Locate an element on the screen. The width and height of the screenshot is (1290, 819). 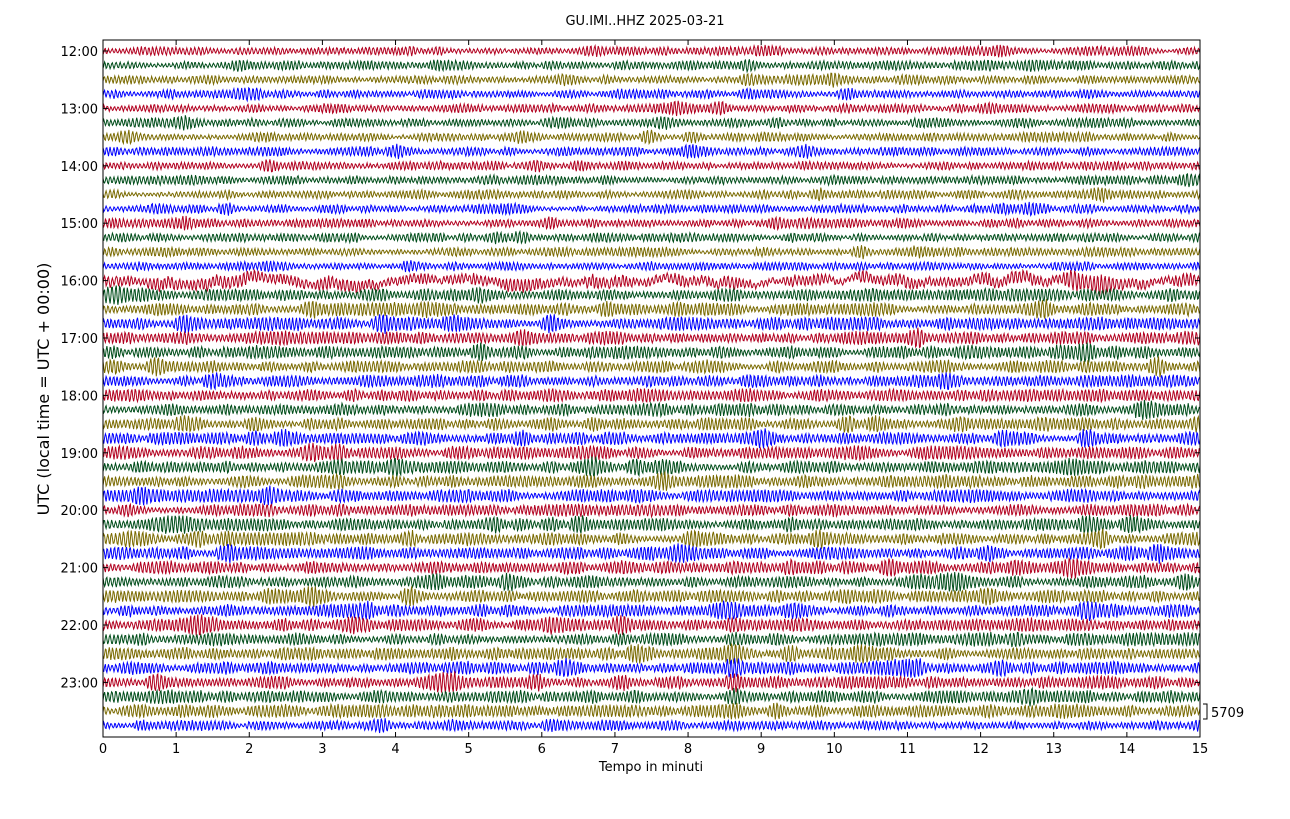
x-tick-label: 14 is located at coordinates (1127, 749).